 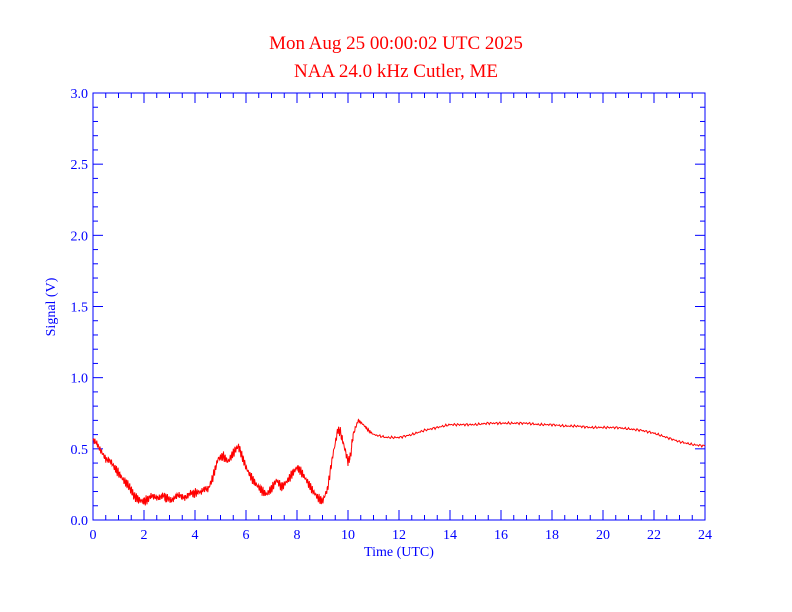 What do you see at coordinates (396, 43) in the screenshot?
I see `chart-title: Mon Aug 25 00:00:02 UTC 2025` at bounding box center [396, 43].